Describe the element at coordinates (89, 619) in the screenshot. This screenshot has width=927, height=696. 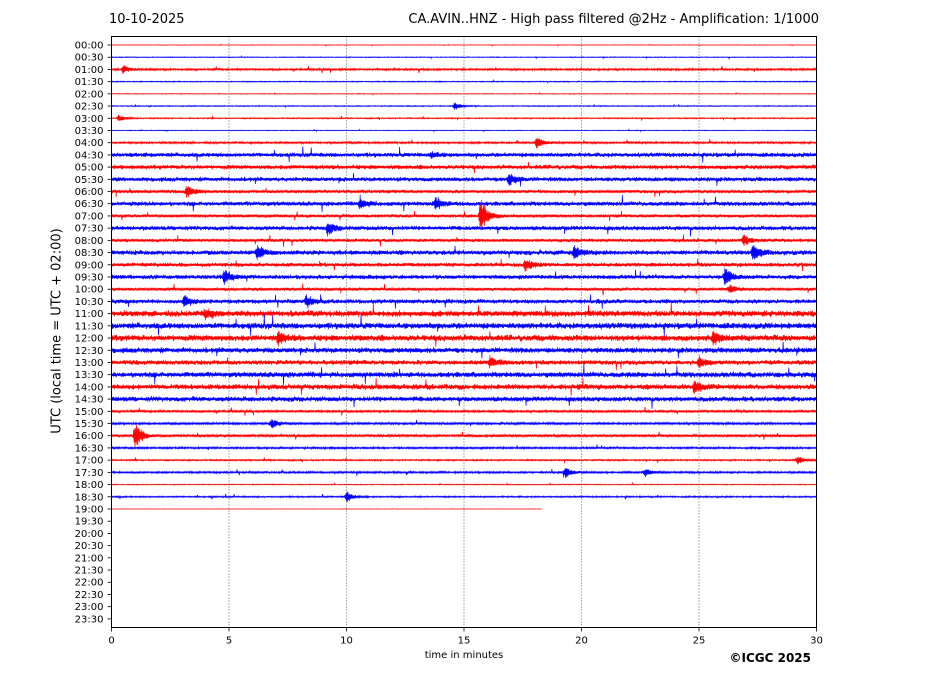
I see `y-tick-label: 23:30` at that location.